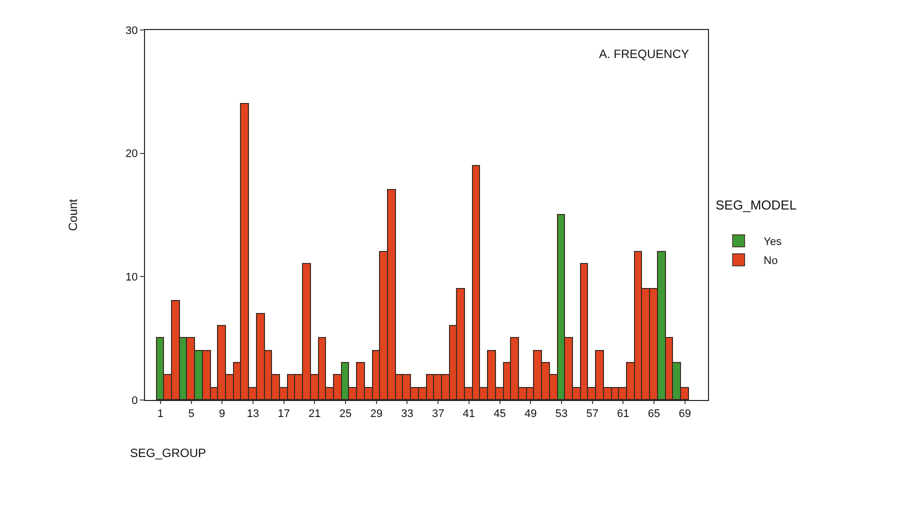 The image size is (898, 512). I want to click on y-tick-label: 20, so click(132, 154).